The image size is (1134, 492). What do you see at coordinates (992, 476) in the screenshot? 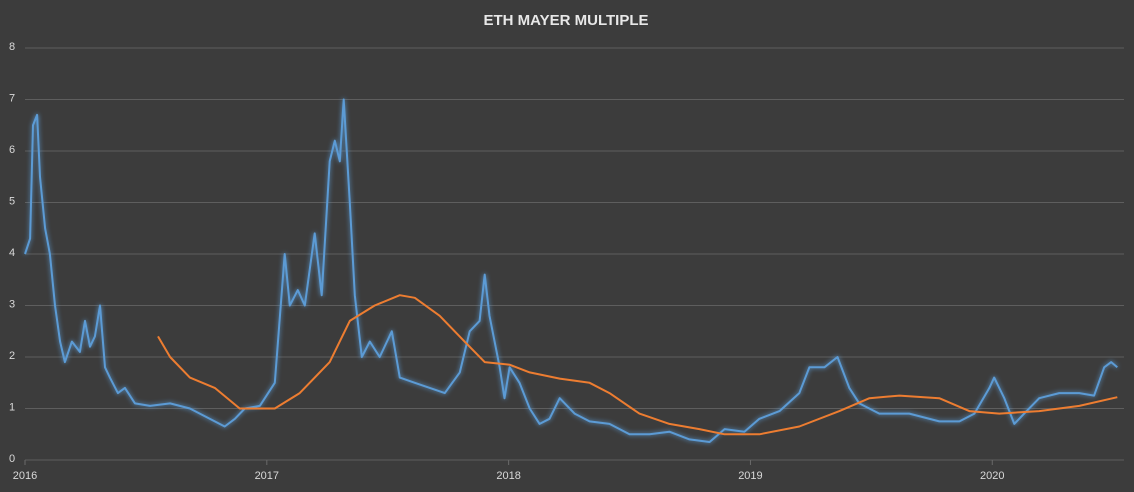
I see `x-tick-label: 2020` at bounding box center [992, 476].